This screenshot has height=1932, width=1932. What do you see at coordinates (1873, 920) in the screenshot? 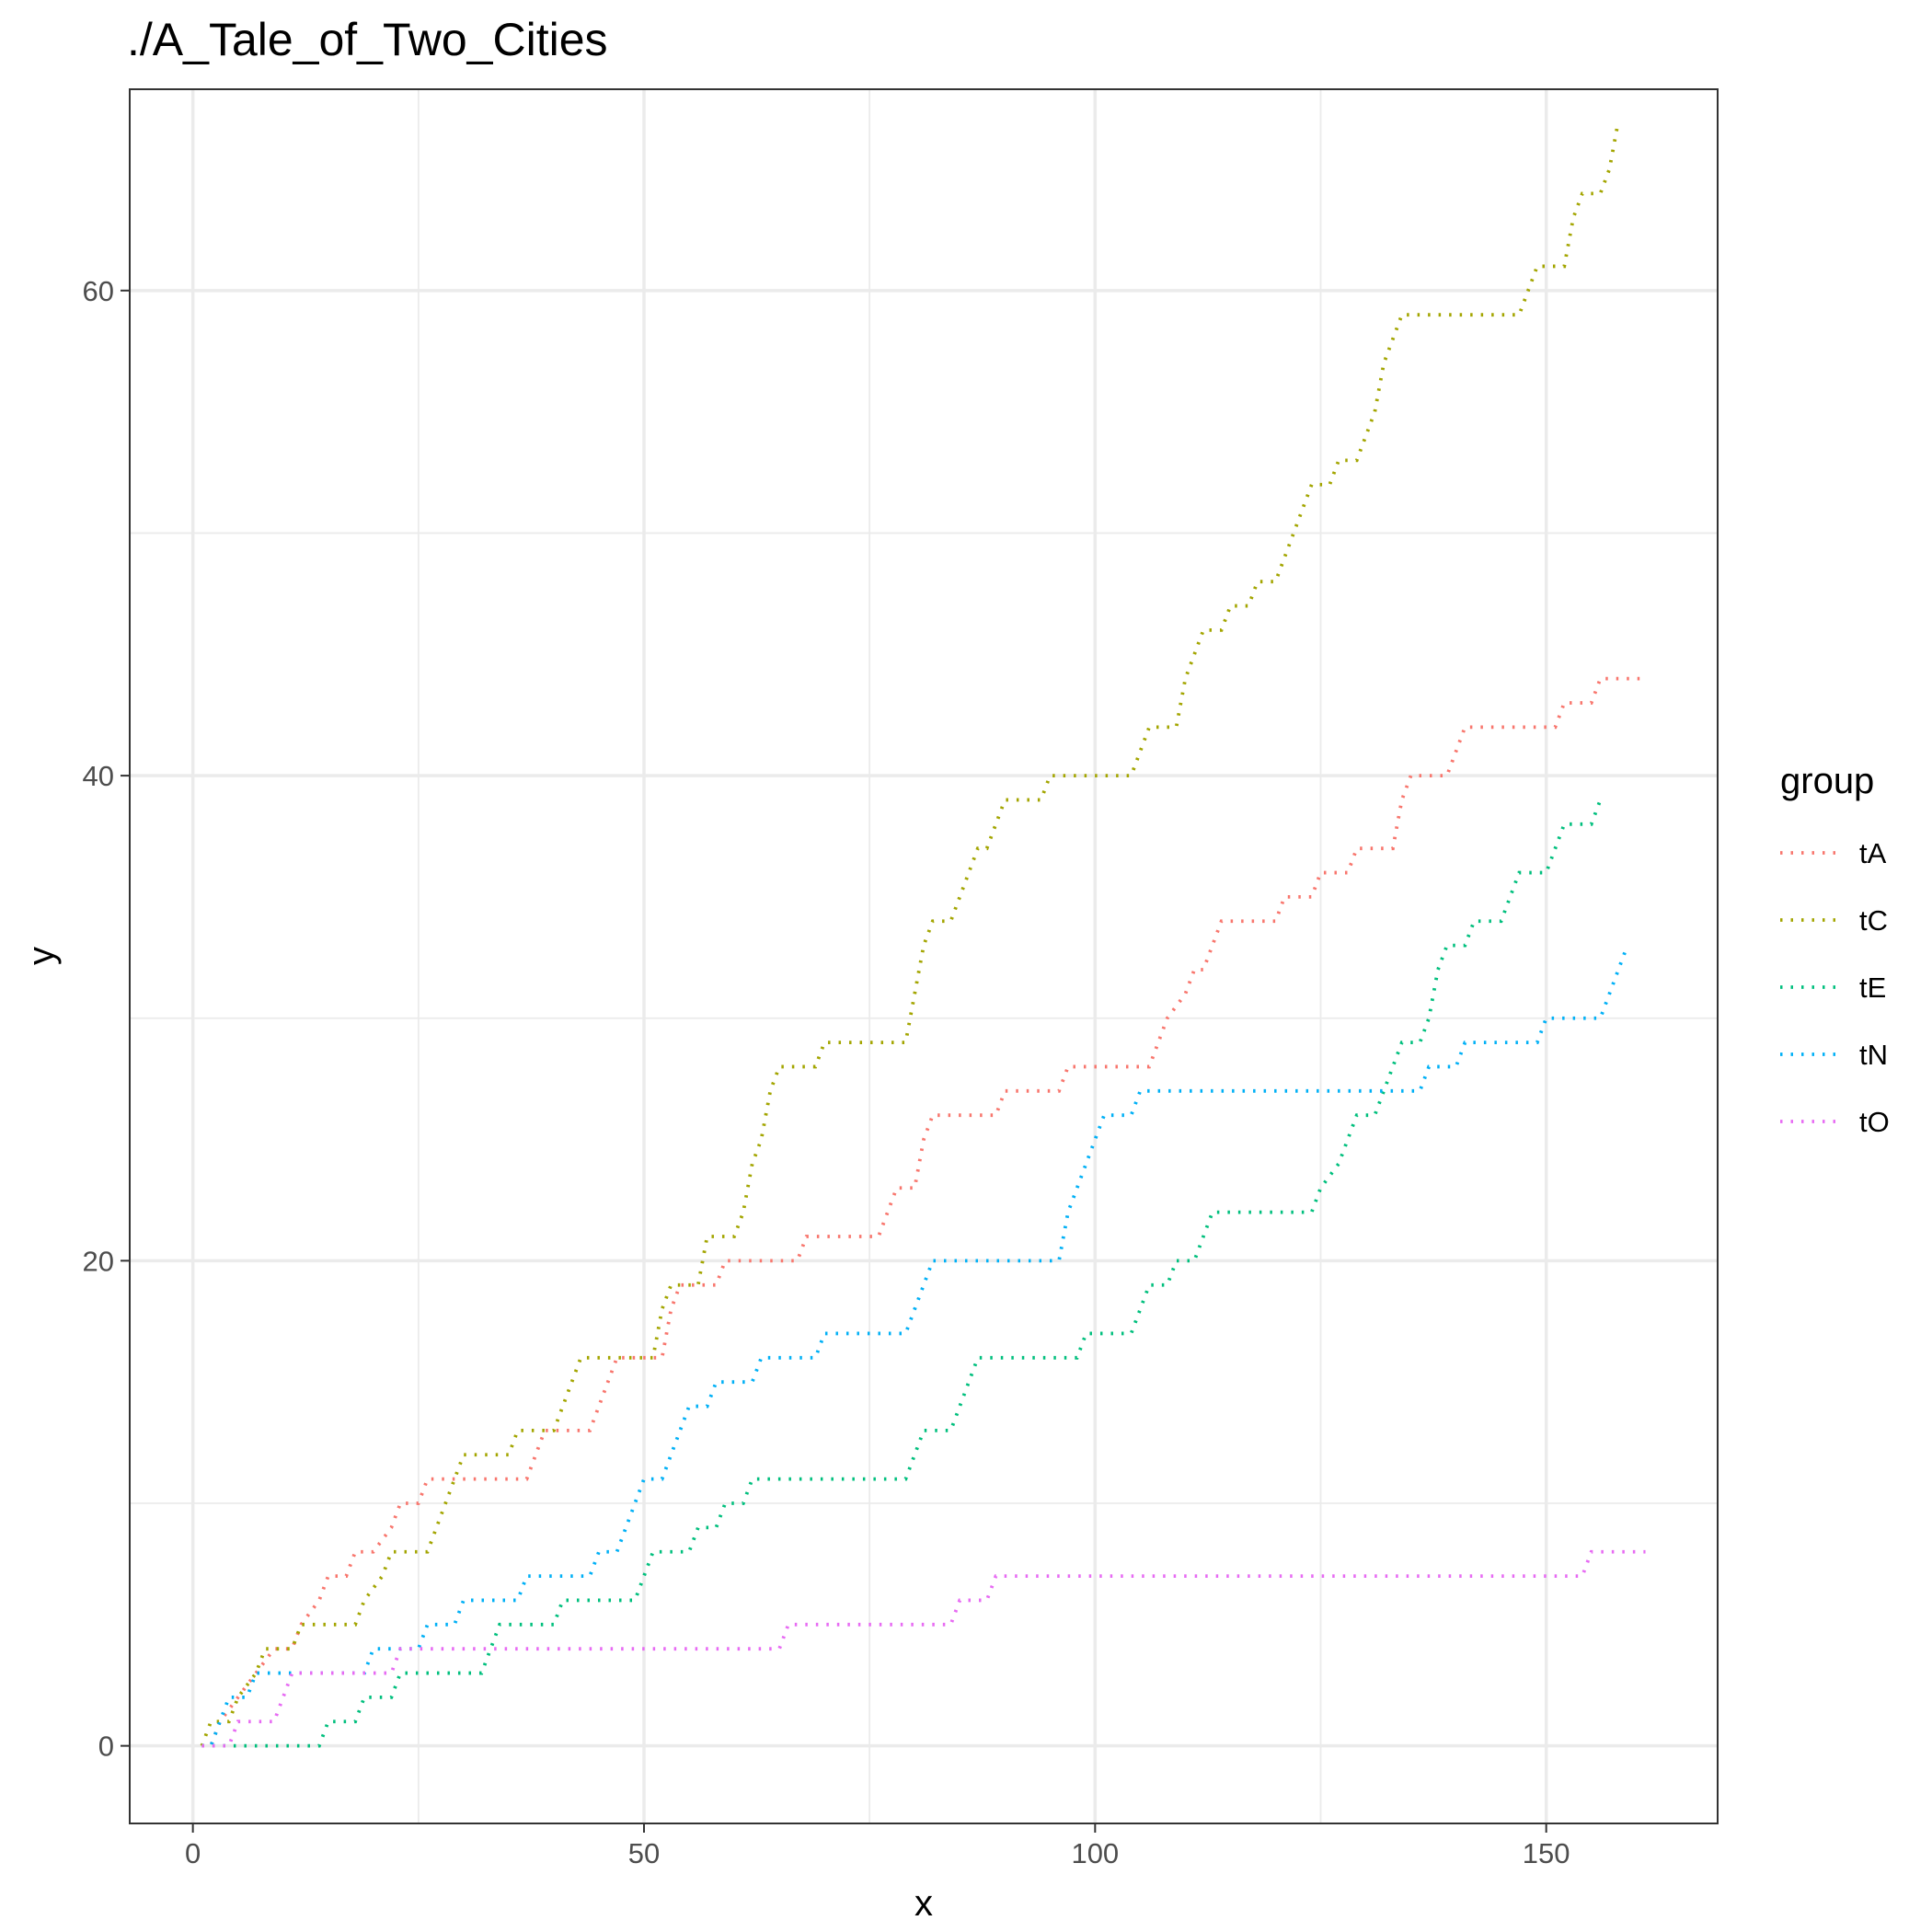
I see `legend-label-tC: tC` at bounding box center [1873, 920].